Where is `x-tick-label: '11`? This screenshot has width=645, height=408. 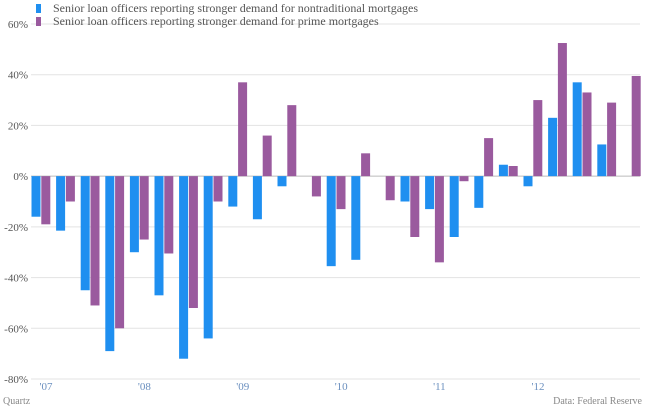 x-tick-label: '11 is located at coordinates (439, 387).